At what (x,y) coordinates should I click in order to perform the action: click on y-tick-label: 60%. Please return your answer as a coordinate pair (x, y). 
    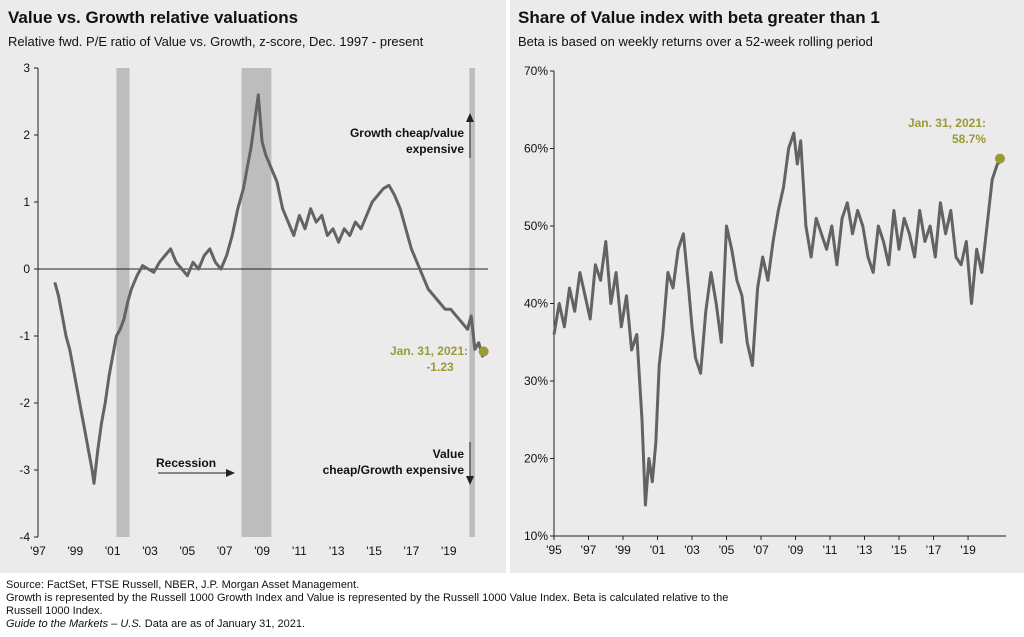
    Looking at the image, I should click on (536, 149).